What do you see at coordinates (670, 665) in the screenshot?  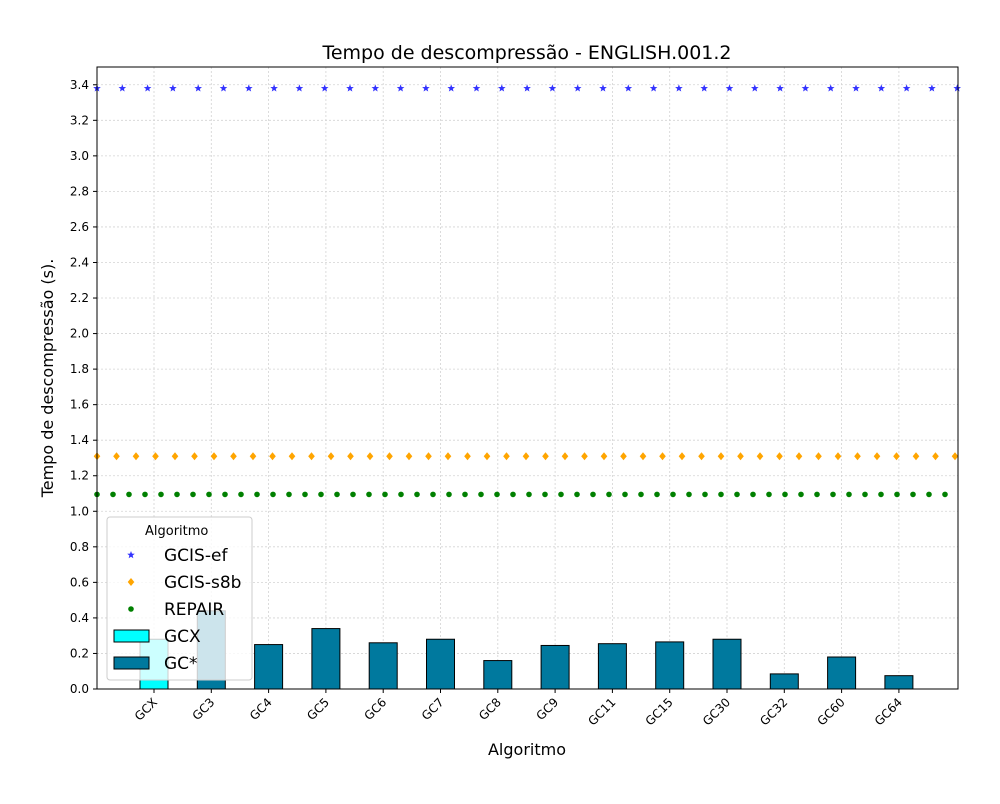 I see `bar-gc15` at bounding box center [670, 665].